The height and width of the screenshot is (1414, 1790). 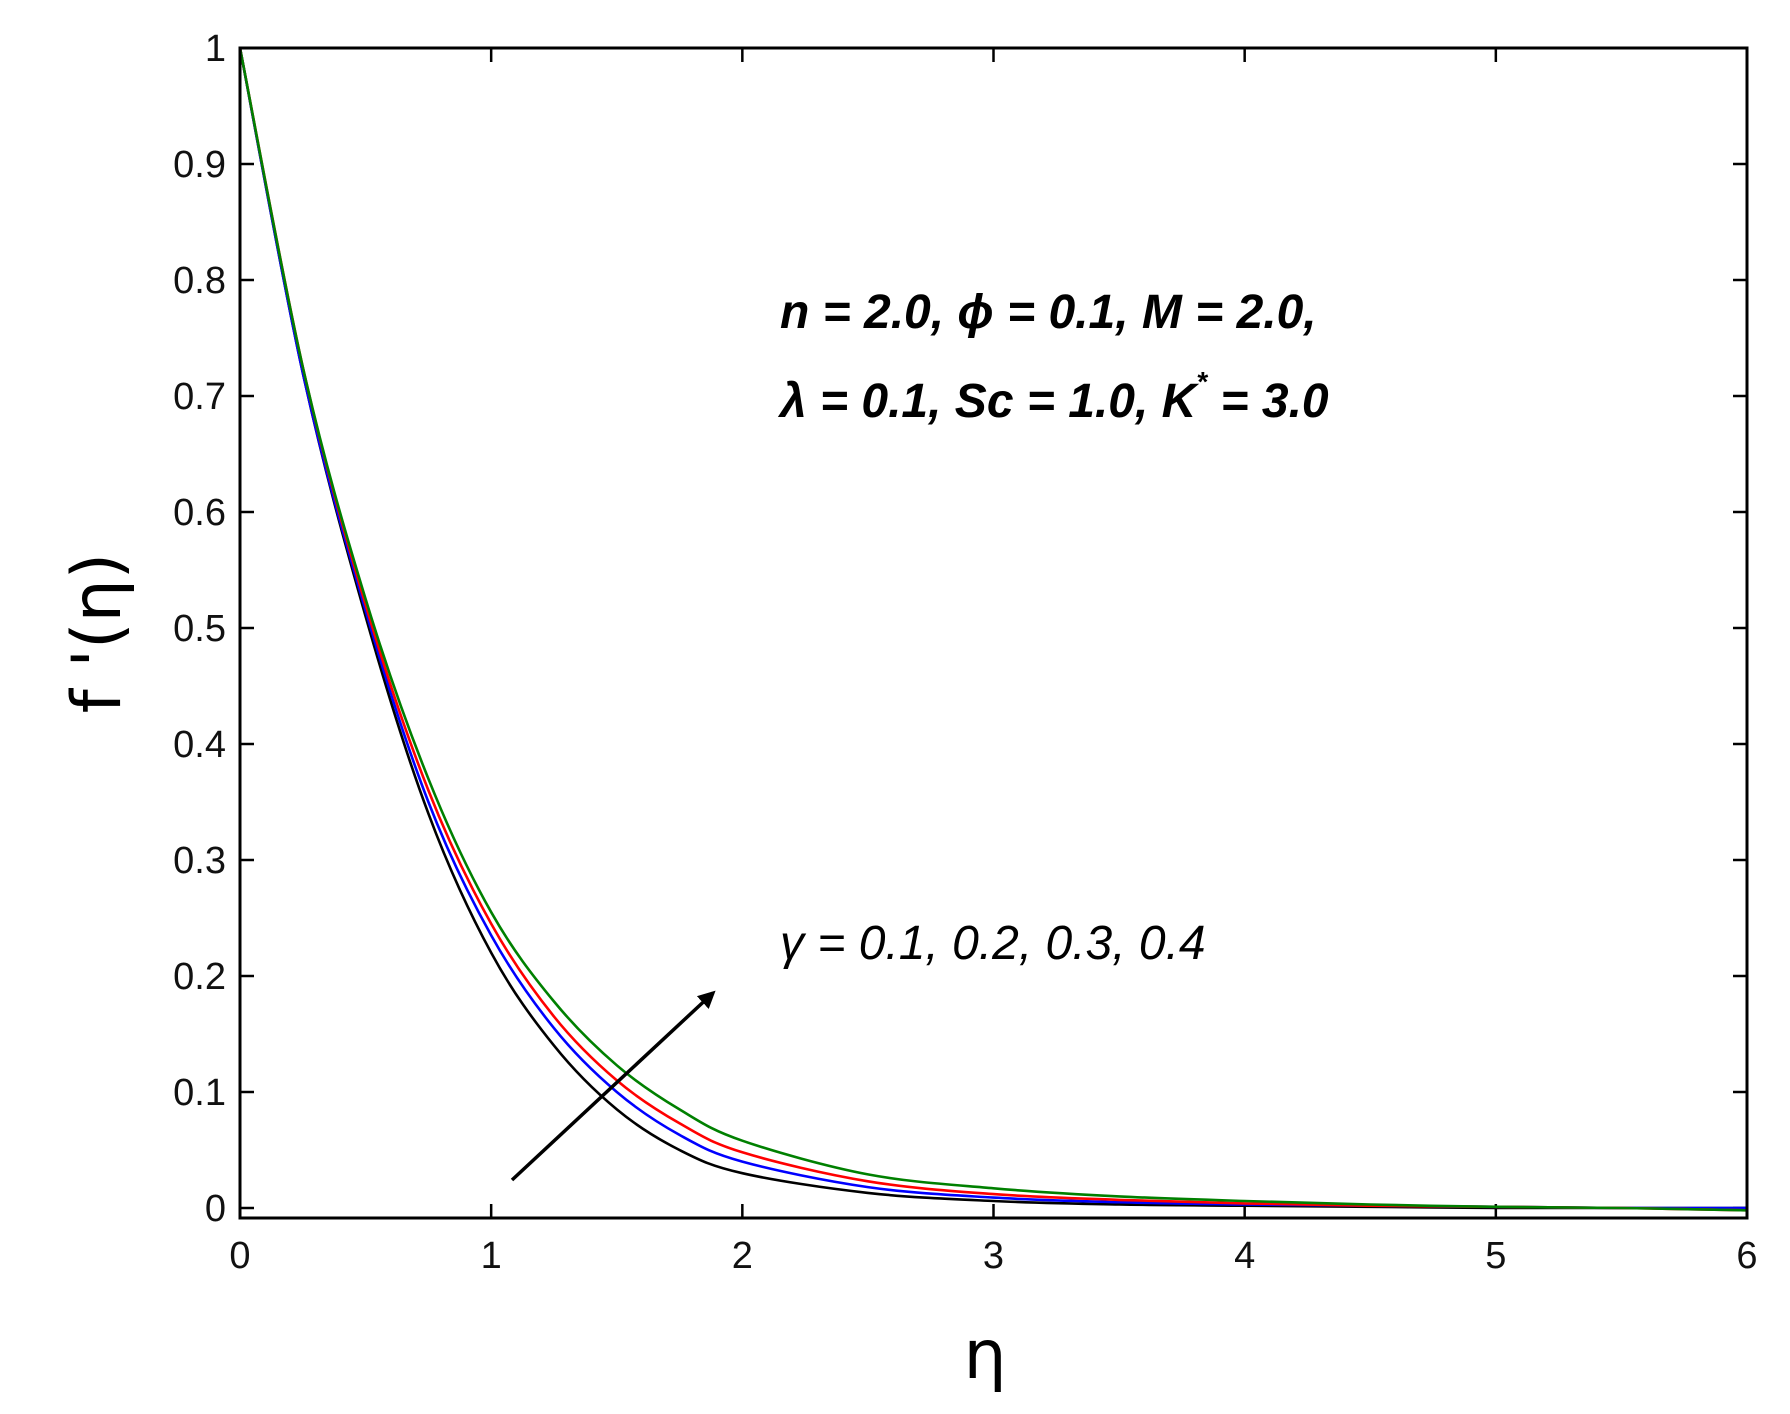 I want to click on y-tick-label: 0.5, so click(x=199, y=629).